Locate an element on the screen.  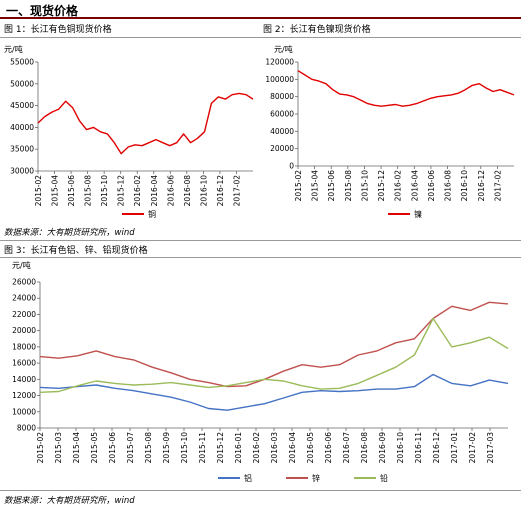
x-tick-label: 2016-11 is located at coordinates (418, 448).